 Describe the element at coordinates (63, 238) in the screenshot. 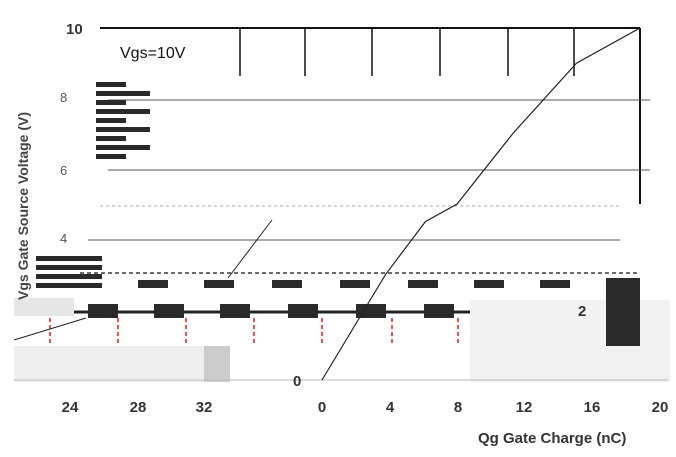

I see `y-tick-4: 4` at that location.